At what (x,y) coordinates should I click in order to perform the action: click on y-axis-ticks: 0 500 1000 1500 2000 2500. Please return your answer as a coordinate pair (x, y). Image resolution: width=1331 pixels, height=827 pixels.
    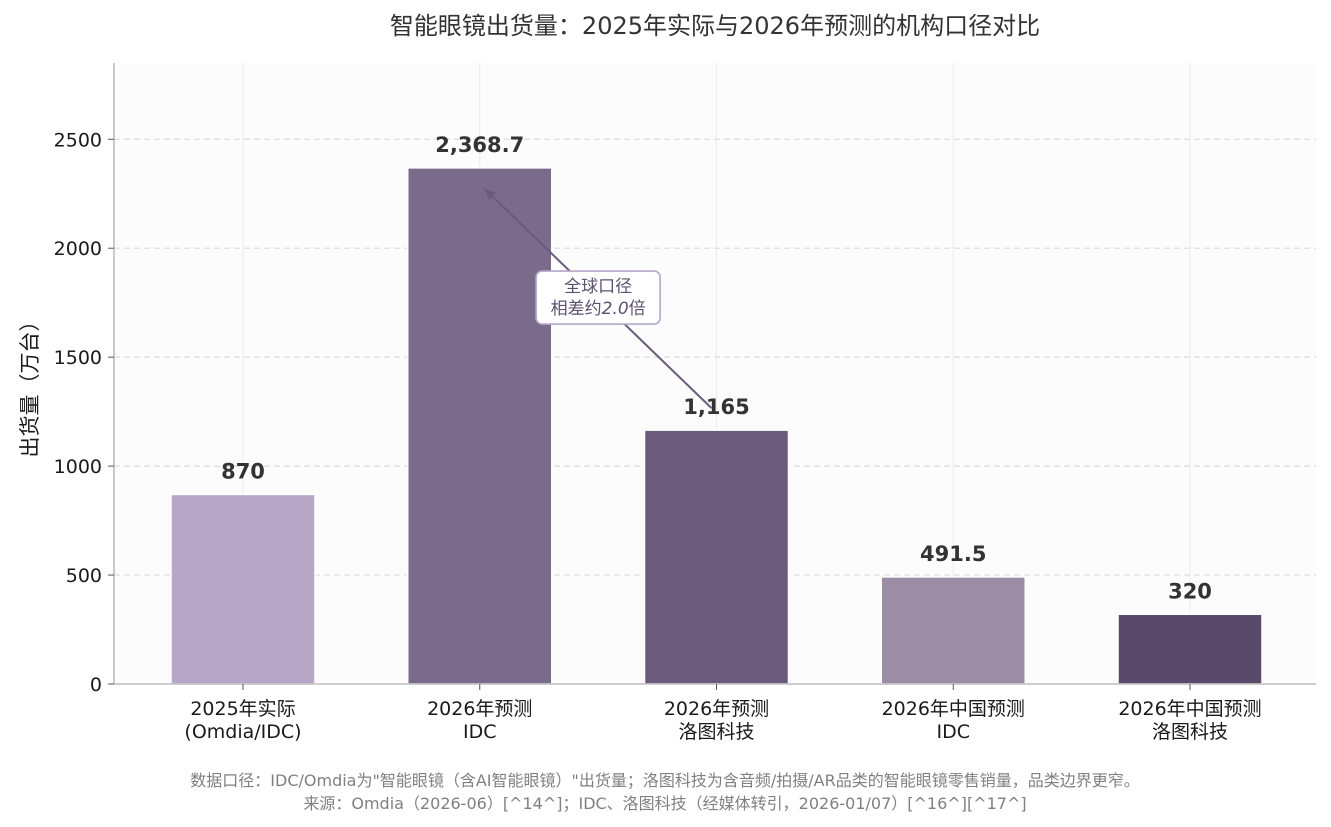
    Looking at the image, I should click on (84, 412).